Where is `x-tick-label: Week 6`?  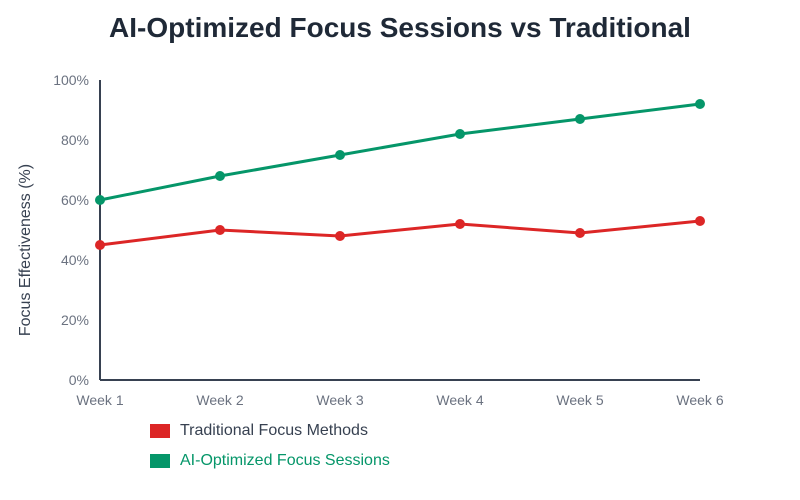 x-tick-label: Week 6 is located at coordinates (699, 400).